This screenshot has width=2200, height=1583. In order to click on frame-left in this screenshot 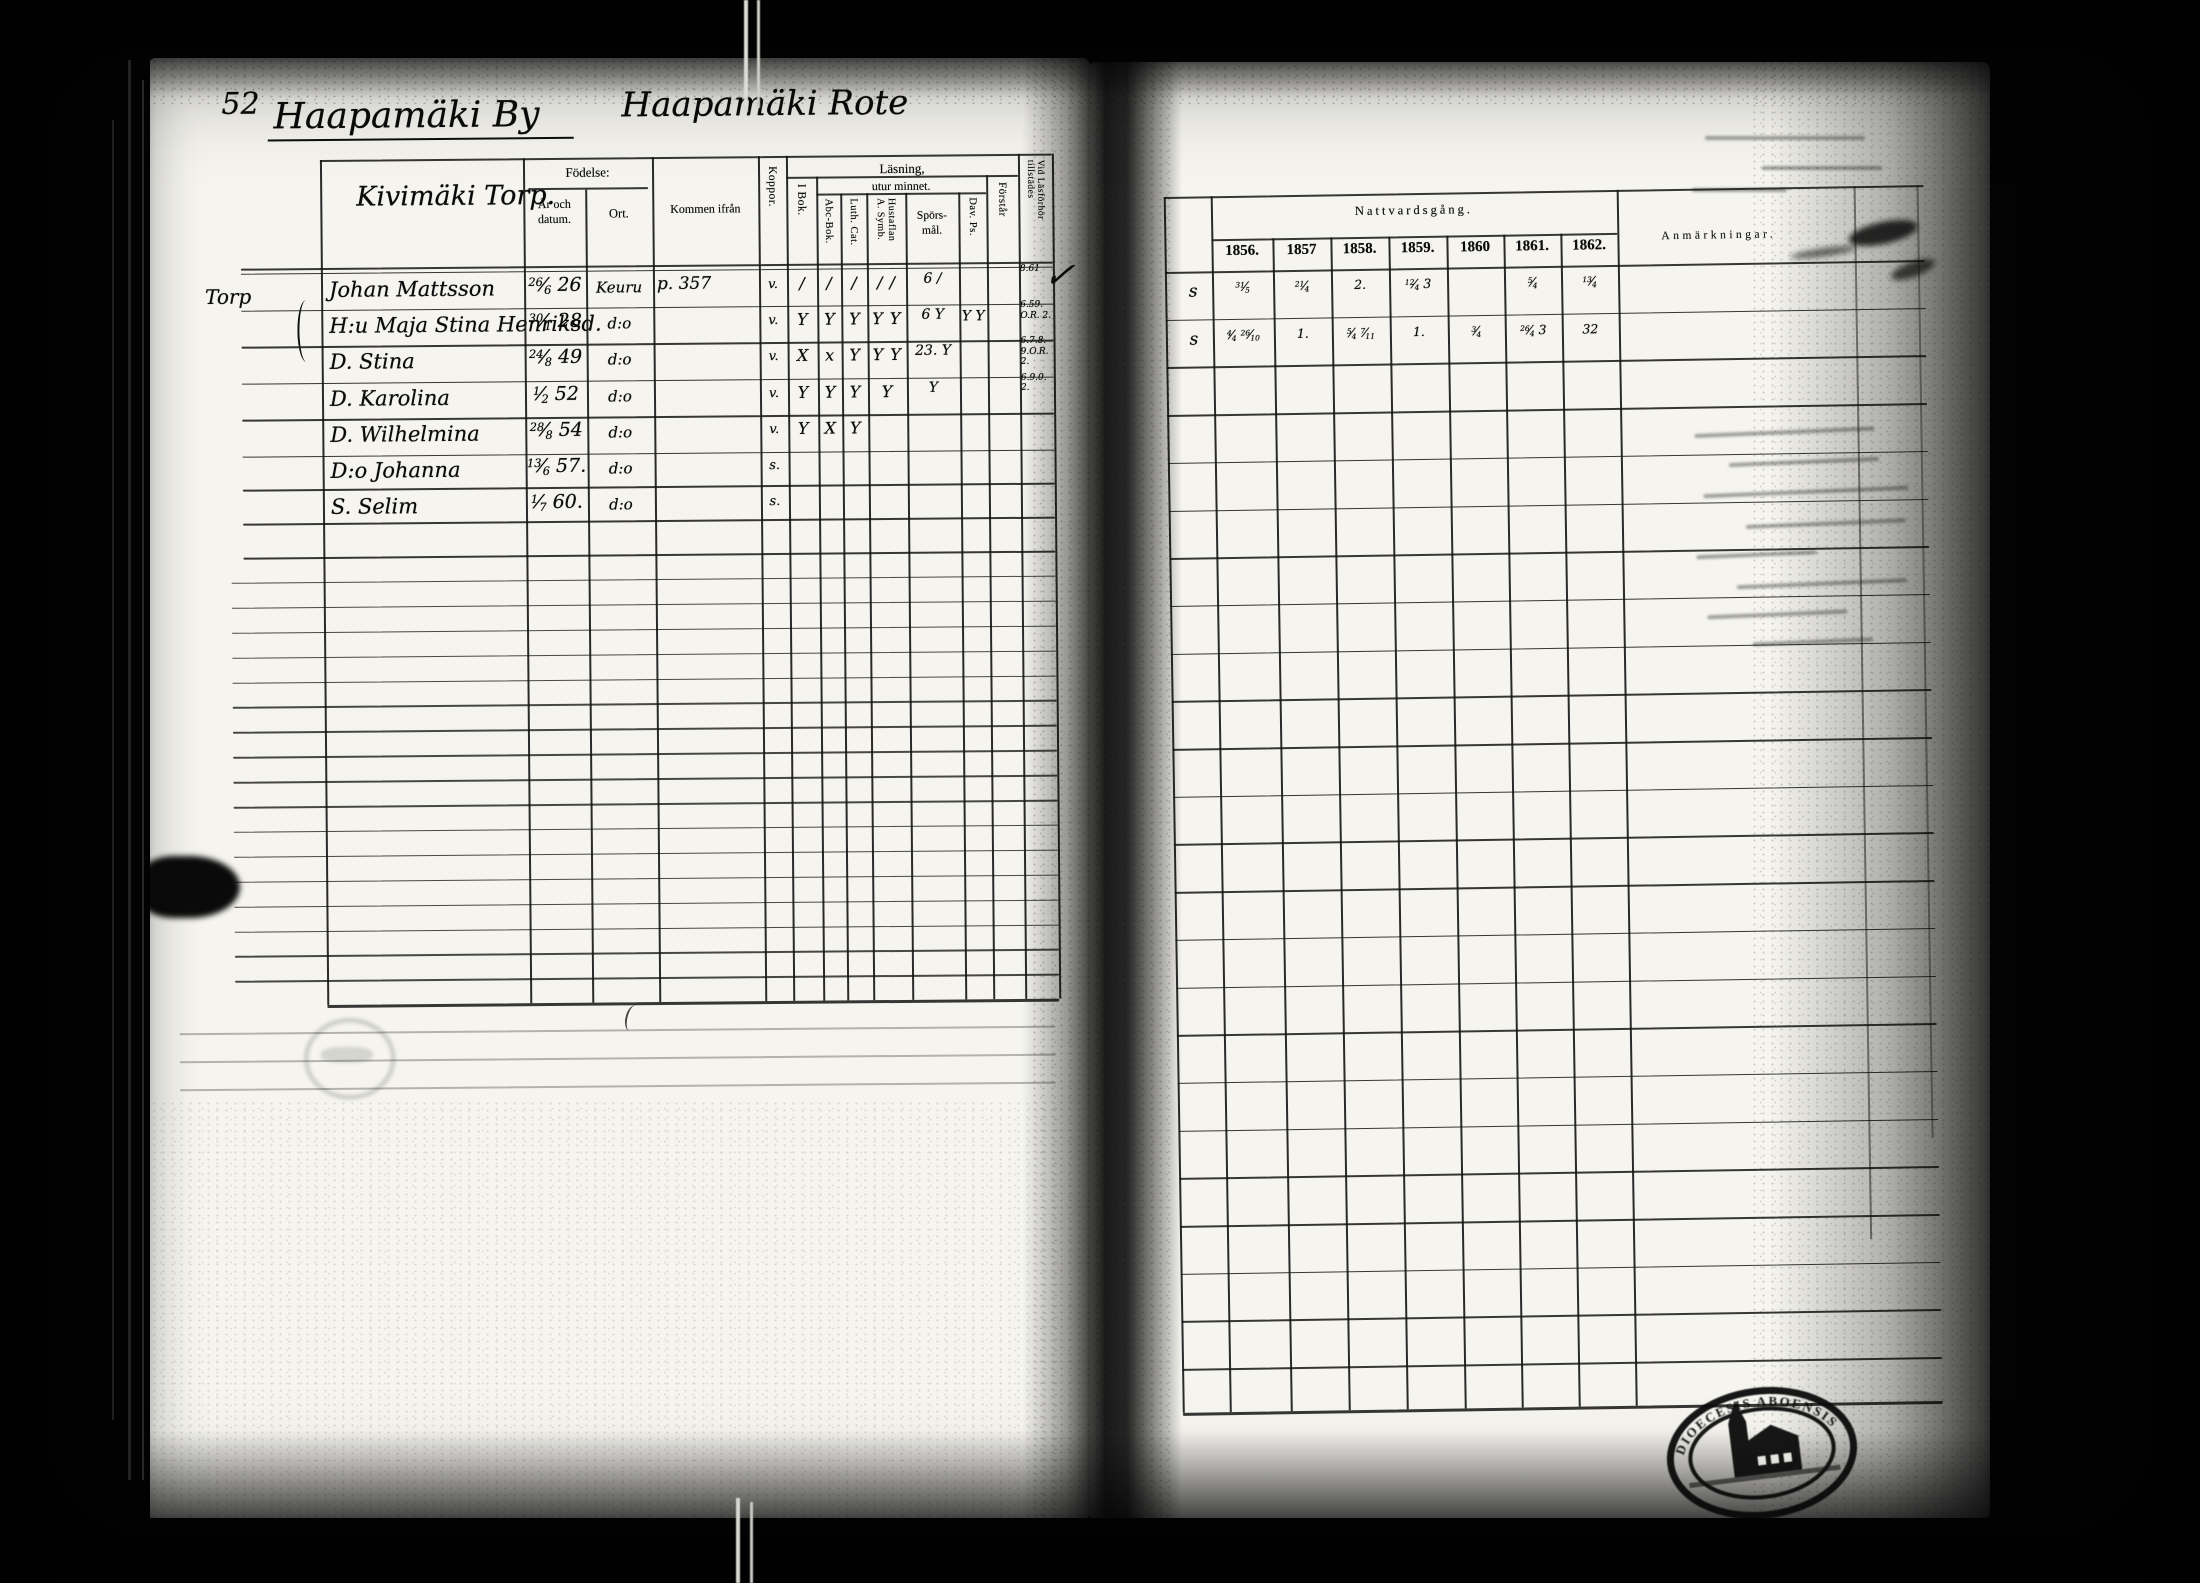, I will do `click(75, 791)`.